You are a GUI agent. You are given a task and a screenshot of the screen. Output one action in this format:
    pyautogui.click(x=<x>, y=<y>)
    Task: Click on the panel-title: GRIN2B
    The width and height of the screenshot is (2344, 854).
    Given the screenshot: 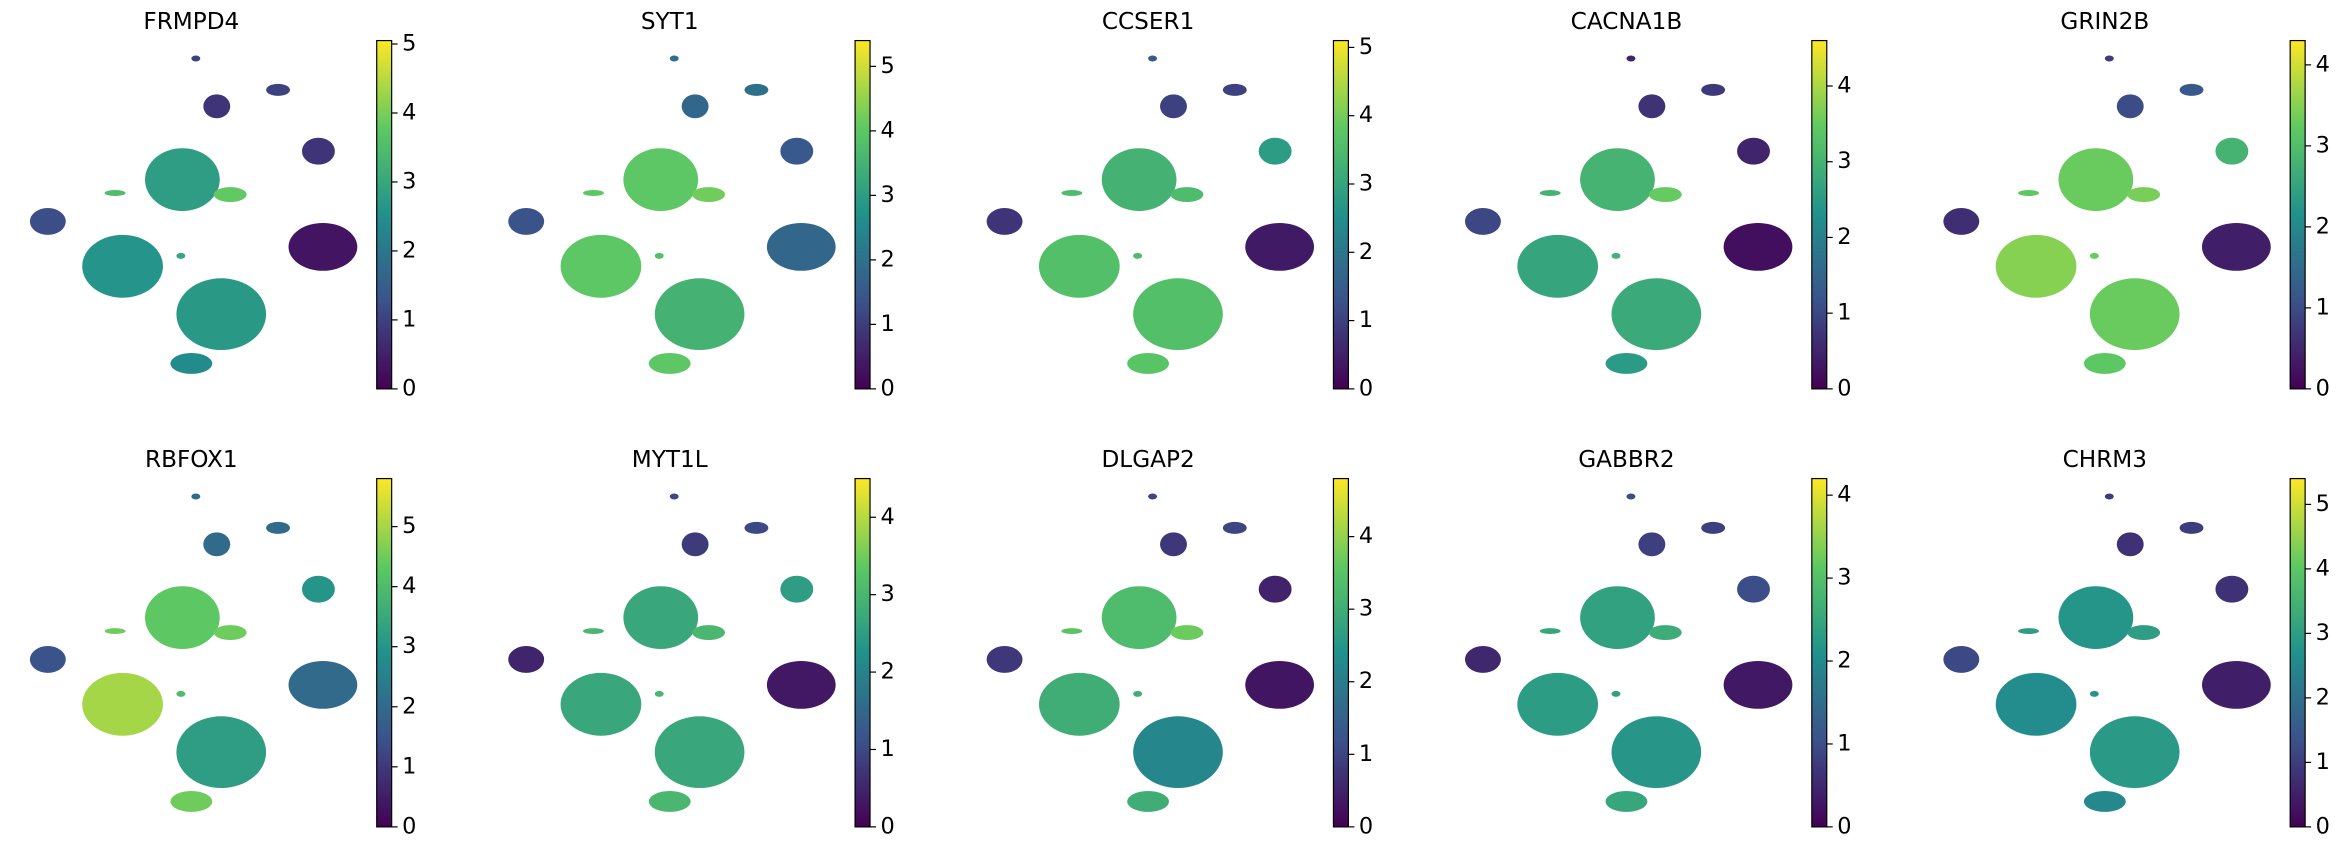 What is the action you would take?
    pyautogui.click(x=2104, y=21)
    